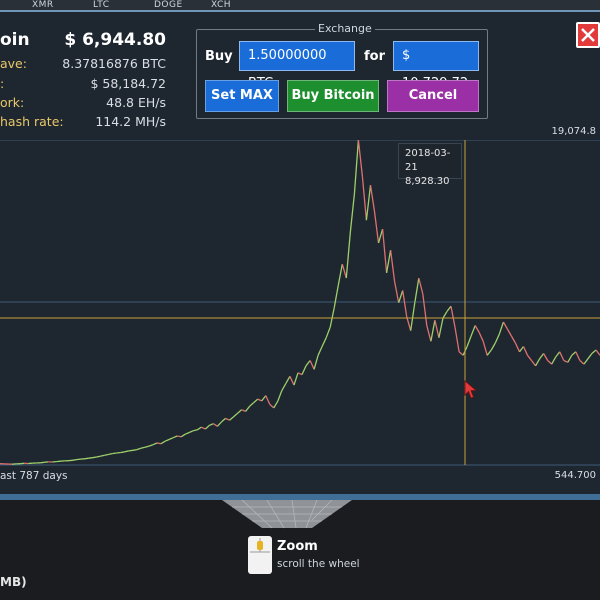 The height and width of the screenshot is (600, 600). Describe the element at coordinates (287, 514) in the screenshot. I see `floor-tile-icon` at that location.